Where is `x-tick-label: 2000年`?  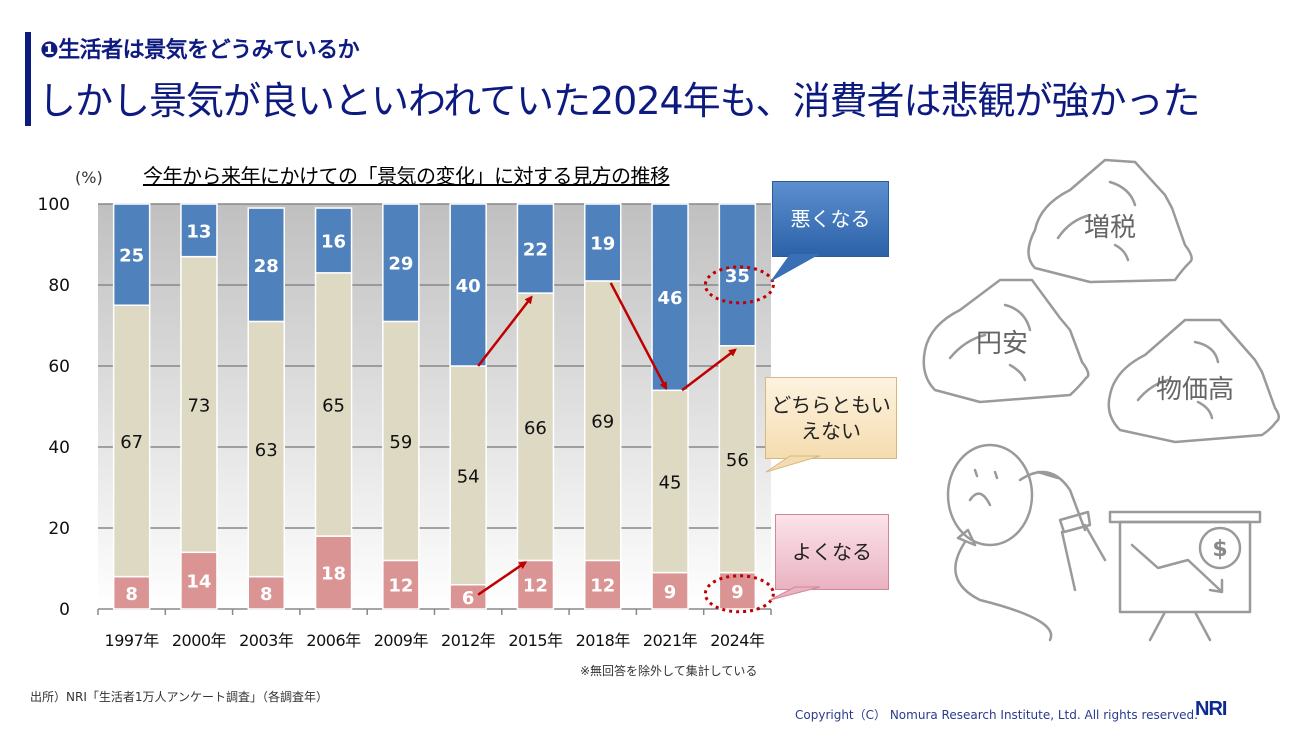
x-tick-label: 2000年 is located at coordinates (199, 640).